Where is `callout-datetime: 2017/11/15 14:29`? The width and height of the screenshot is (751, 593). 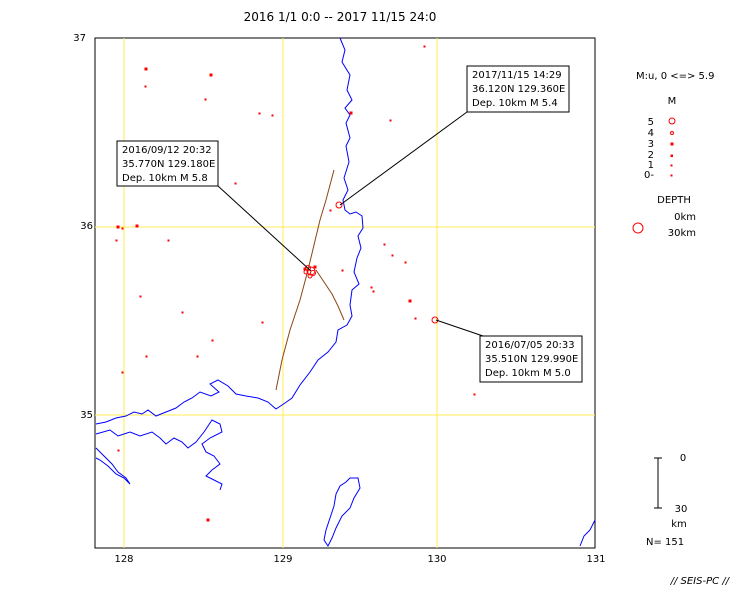
callout-datetime: 2017/11/15 14:29 is located at coordinates (517, 75).